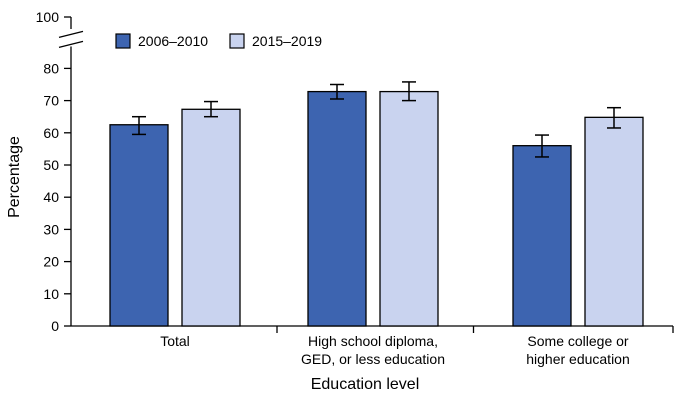 The image size is (689, 401). Describe the element at coordinates (51, 262) in the screenshot. I see `y-tick-label: 20` at that location.